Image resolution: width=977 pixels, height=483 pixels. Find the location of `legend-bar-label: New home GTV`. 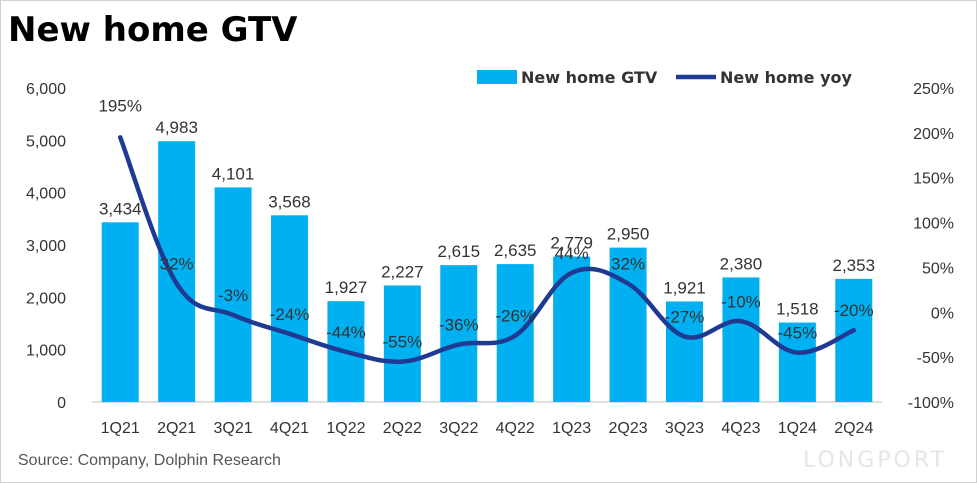

legend-bar-label: New home GTV is located at coordinates (589, 77).